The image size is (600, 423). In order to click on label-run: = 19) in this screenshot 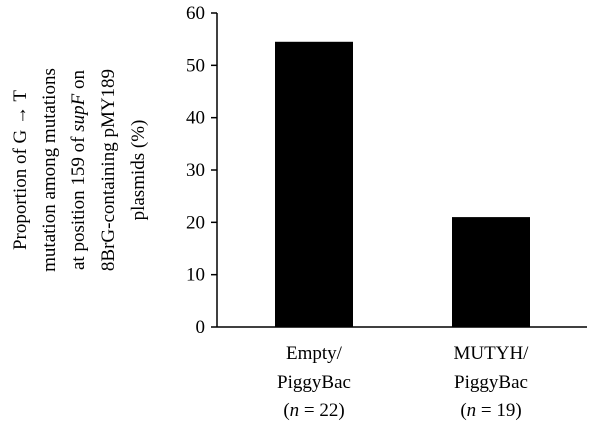, I will do `click(499, 410)`.